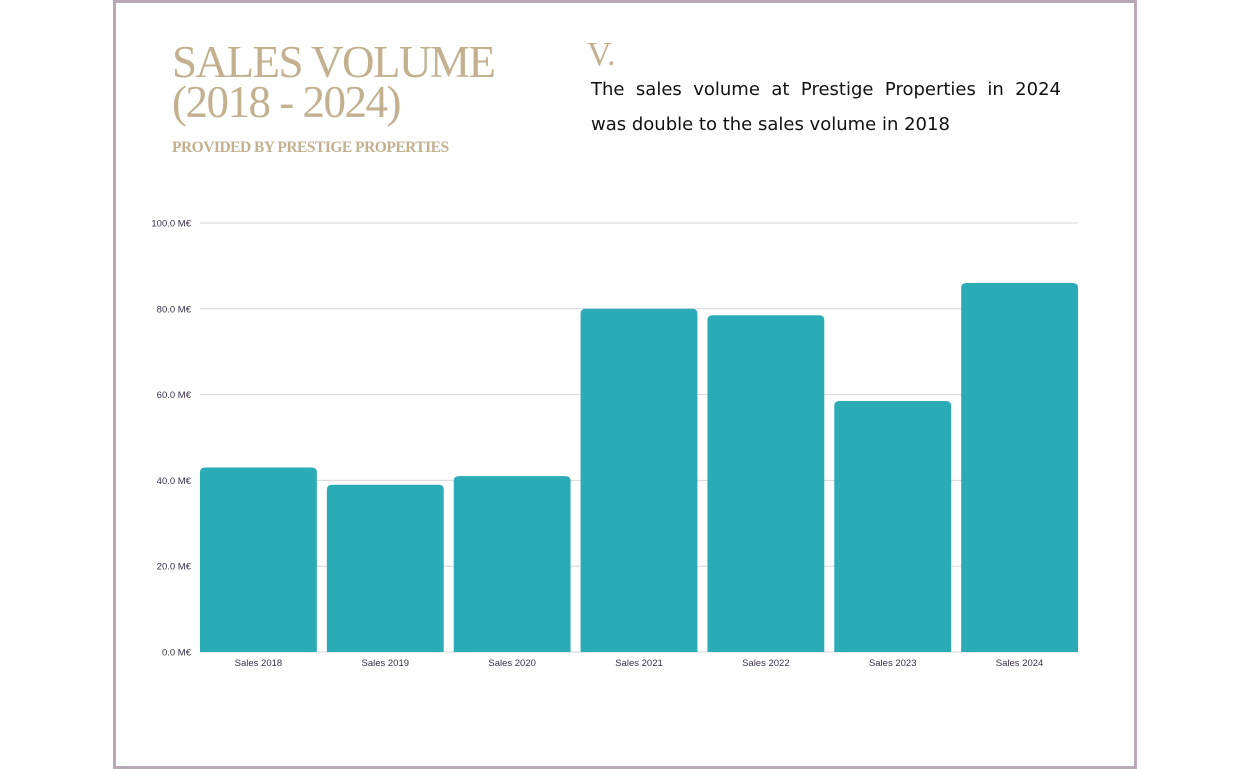 The width and height of the screenshot is (1250, 769). I want to click on page-title: SALES VOLUME (2018 - 2024), so click(334, 82).